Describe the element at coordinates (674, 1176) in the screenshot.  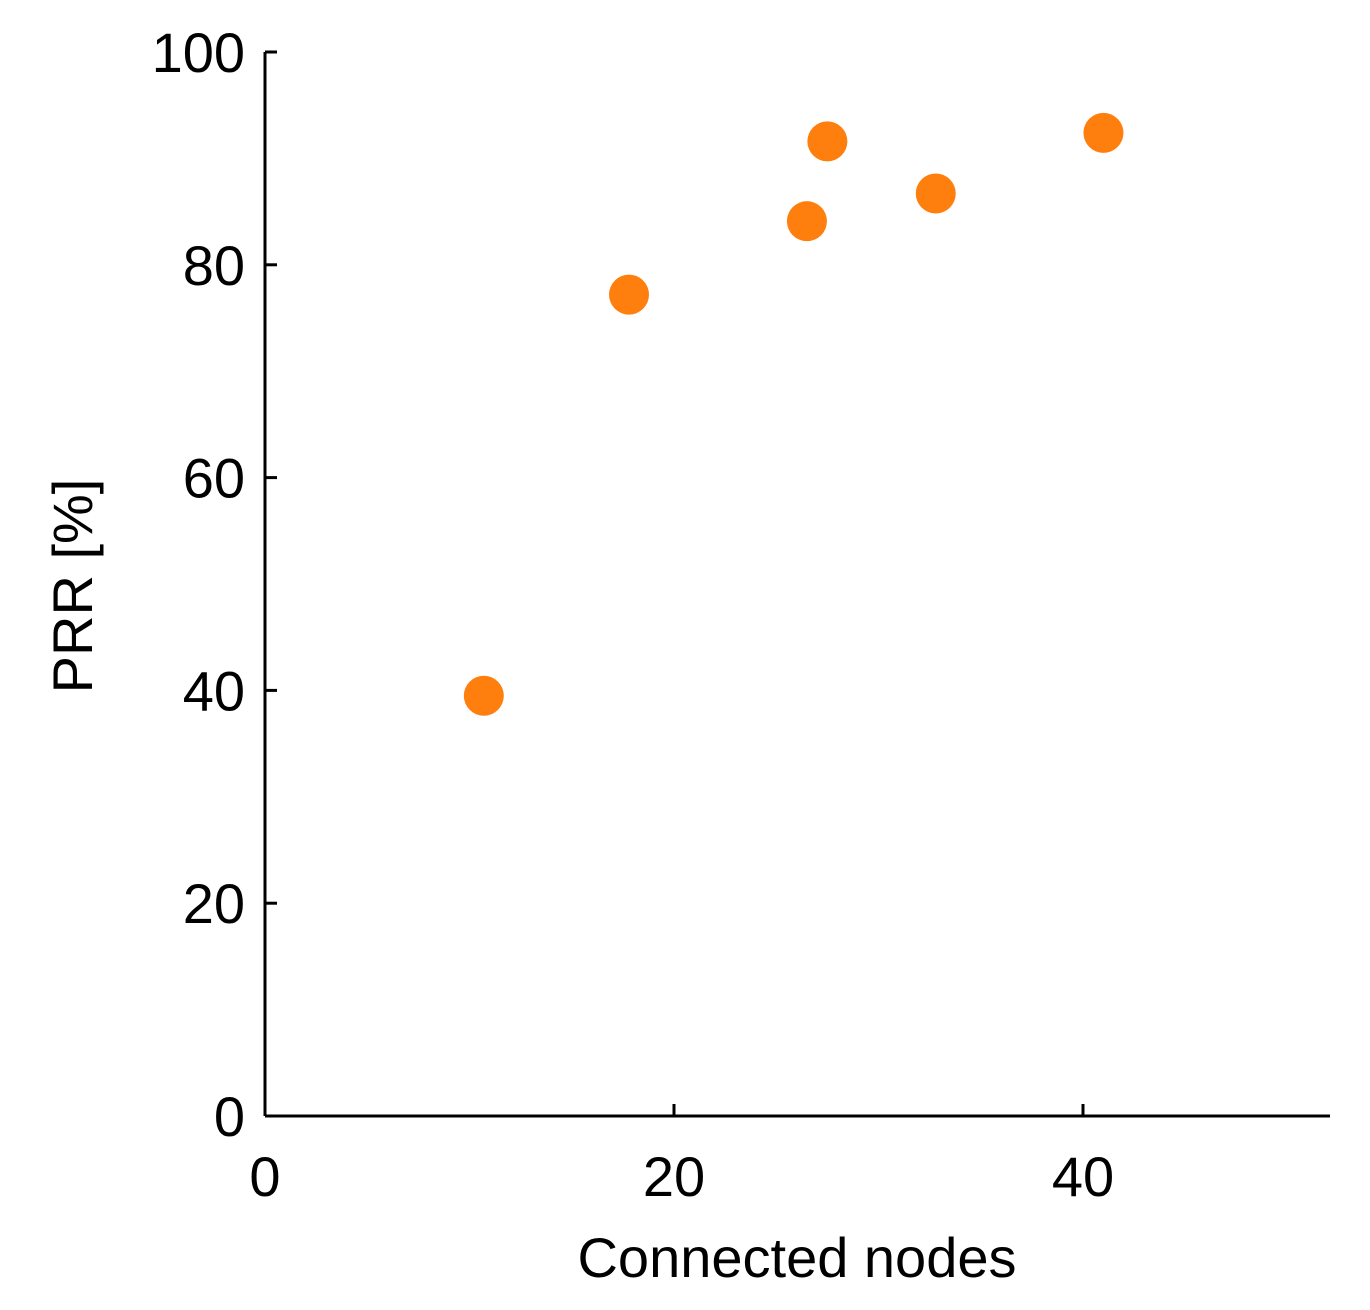
I see `x-tick-label: 20` at that location.